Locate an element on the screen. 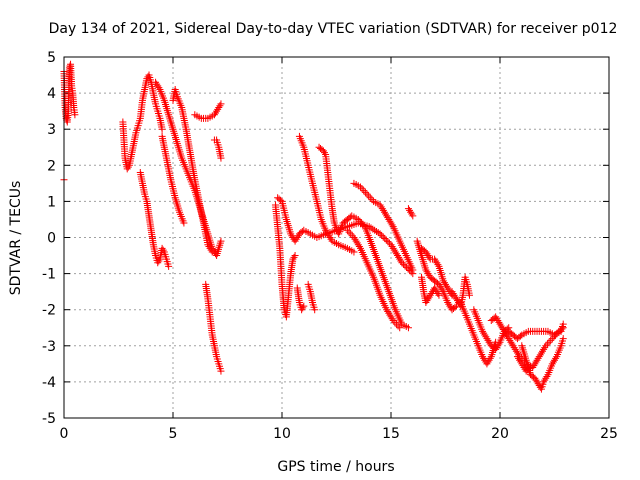  y-tick-label: -2 is located at coordinates (49, 311).